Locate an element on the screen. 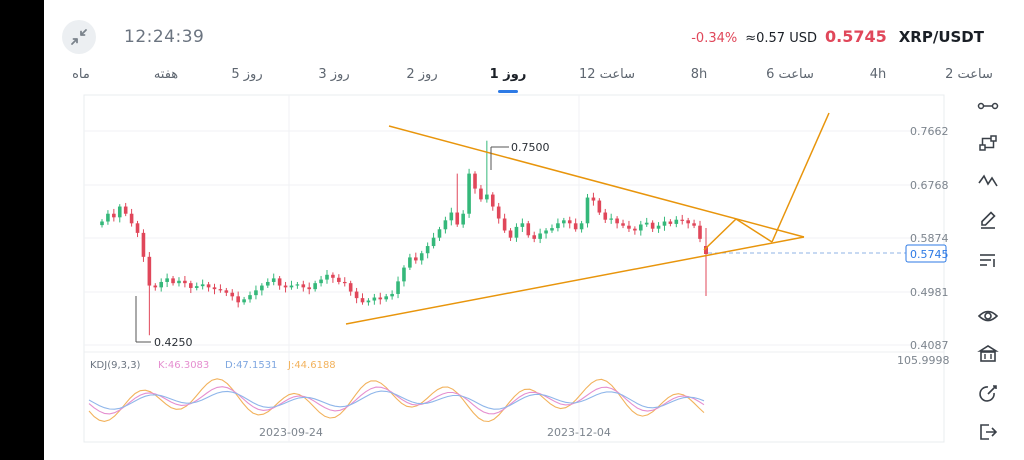  tab-2-hour: 2 ساعت is located at coordinates (969, 74).